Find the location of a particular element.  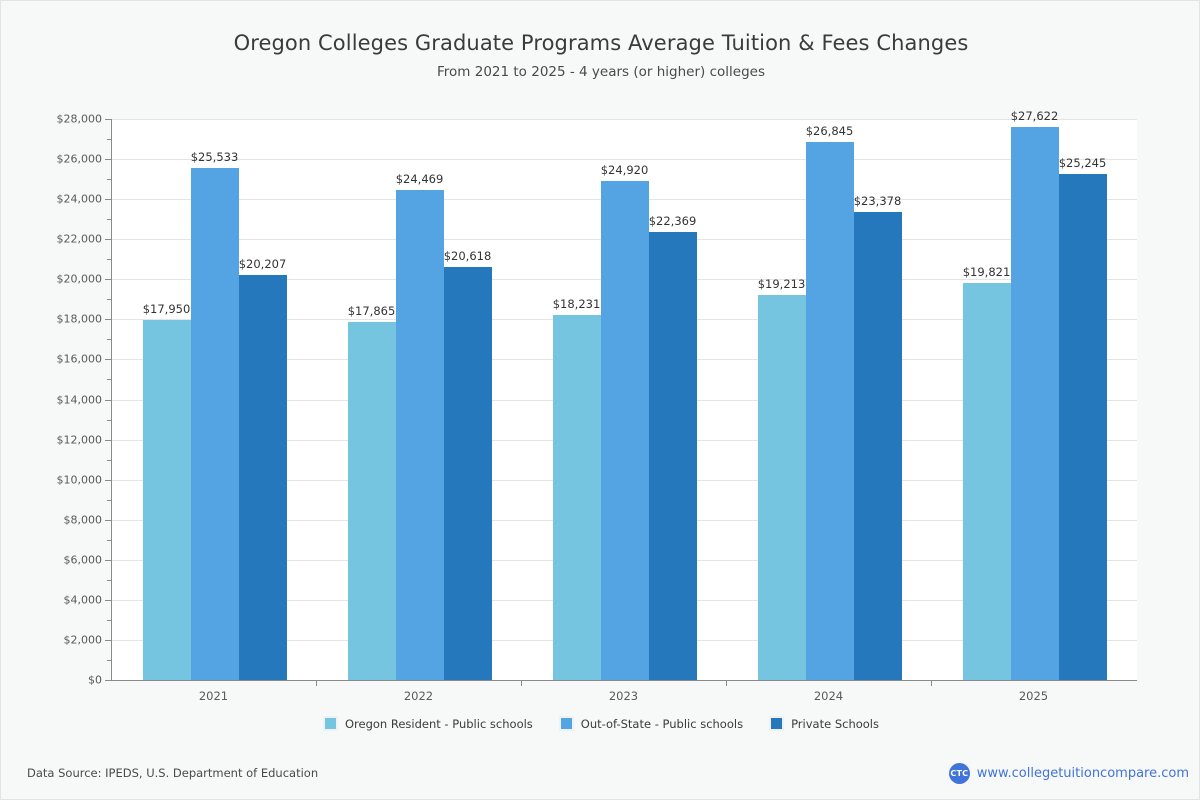

y-axis-tick-label: $26,000 is located at coordinates (79, 159).